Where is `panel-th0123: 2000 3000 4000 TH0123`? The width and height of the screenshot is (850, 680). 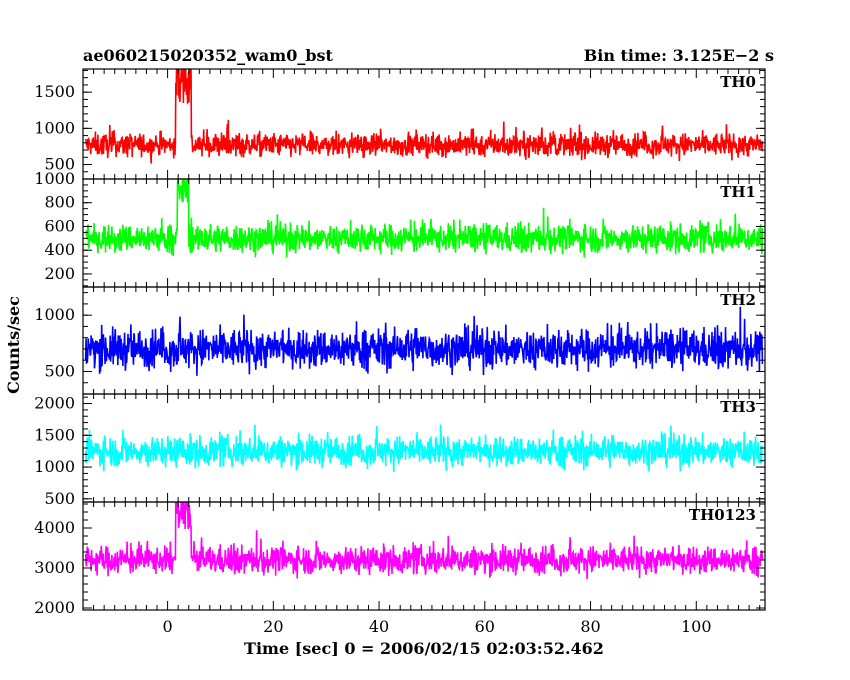
panel-th0123: 2000 3000 4000 TH0123 is located at coordinates (400, 559).